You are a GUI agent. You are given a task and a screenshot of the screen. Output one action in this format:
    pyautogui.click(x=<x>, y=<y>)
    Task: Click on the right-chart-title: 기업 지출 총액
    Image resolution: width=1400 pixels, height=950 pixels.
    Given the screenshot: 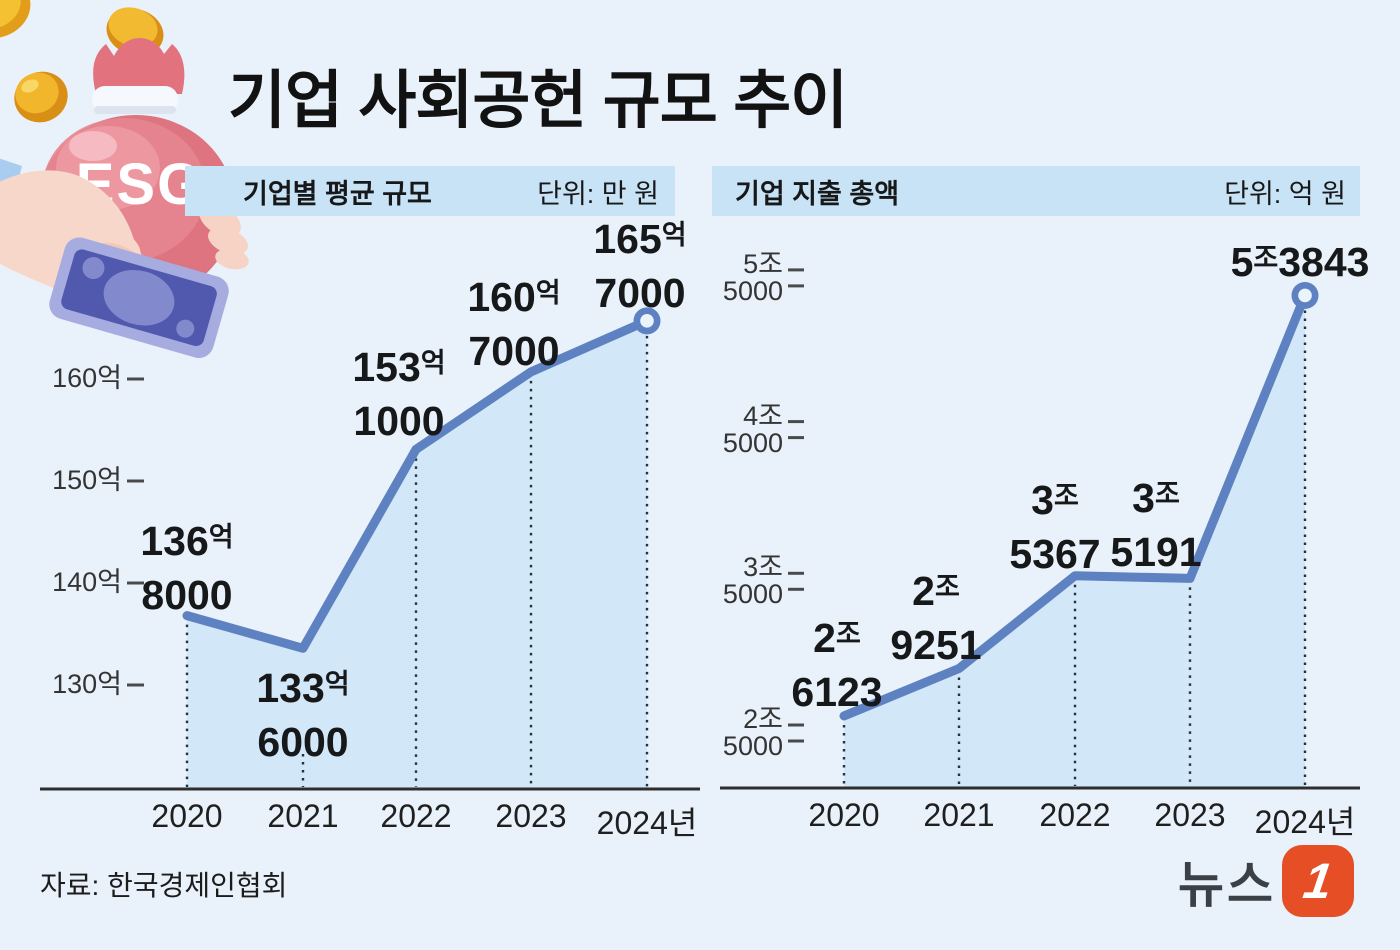 What is the action you would take?
    pyautogui.click(x=817, y=193)
    